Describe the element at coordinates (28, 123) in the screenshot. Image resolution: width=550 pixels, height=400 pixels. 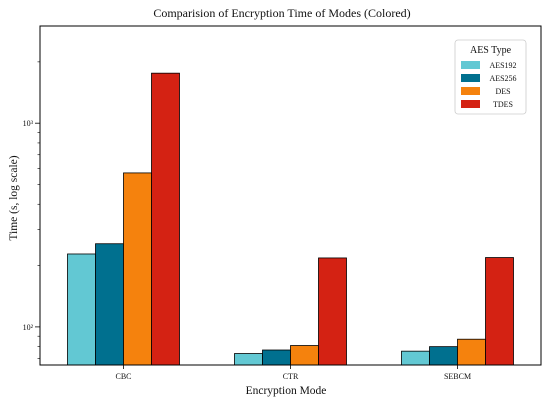
I see `y-tick-label-1: 10³` at that location.